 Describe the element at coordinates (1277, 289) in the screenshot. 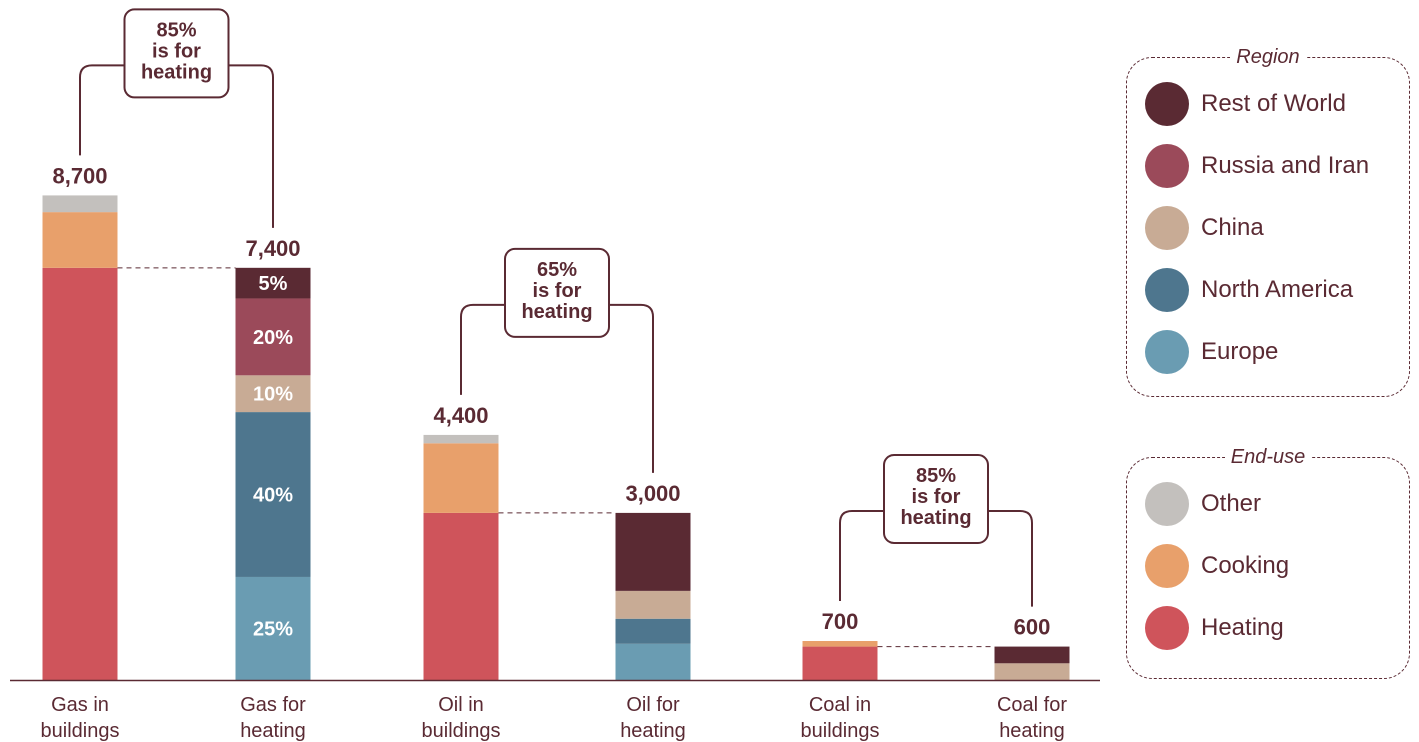

I see `legend-label: North America` at that location.